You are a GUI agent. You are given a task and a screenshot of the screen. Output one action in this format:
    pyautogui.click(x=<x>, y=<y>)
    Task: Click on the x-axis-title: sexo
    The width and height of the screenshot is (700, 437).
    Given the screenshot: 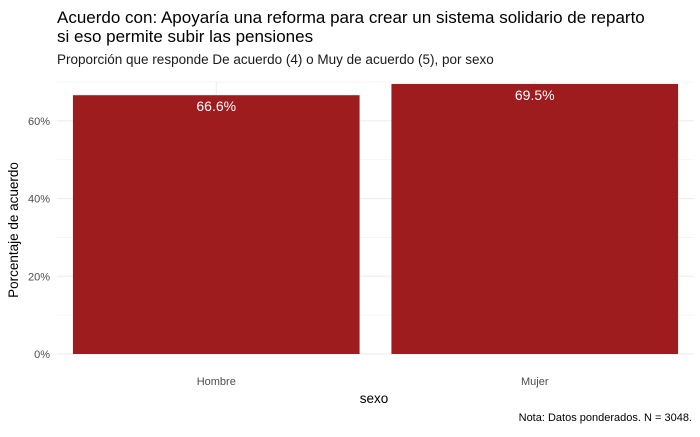 What is the action you would take?
    pyautogui.click(x=374, y=398)
    